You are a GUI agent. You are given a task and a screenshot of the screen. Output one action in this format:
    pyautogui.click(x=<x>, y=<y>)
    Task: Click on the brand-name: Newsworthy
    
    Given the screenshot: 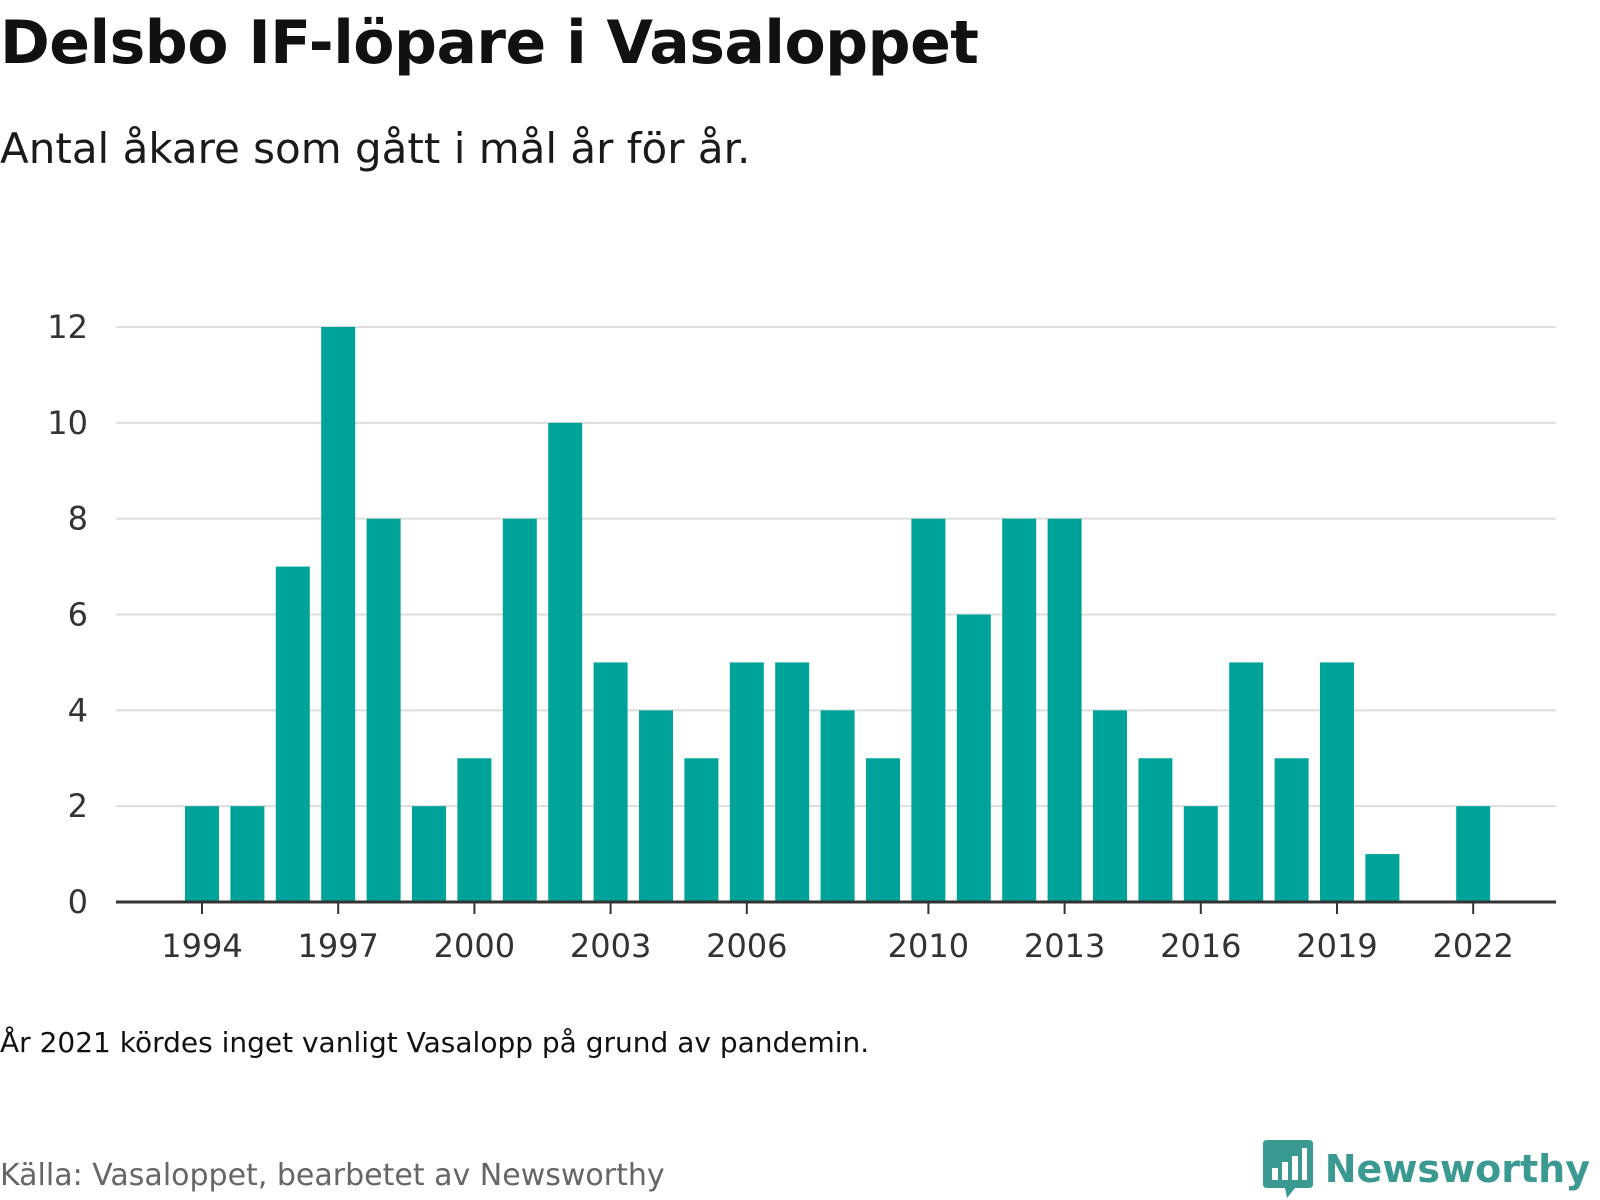 What is the action you would take?
    pyautogui.click(x=1457, y=1169)
    